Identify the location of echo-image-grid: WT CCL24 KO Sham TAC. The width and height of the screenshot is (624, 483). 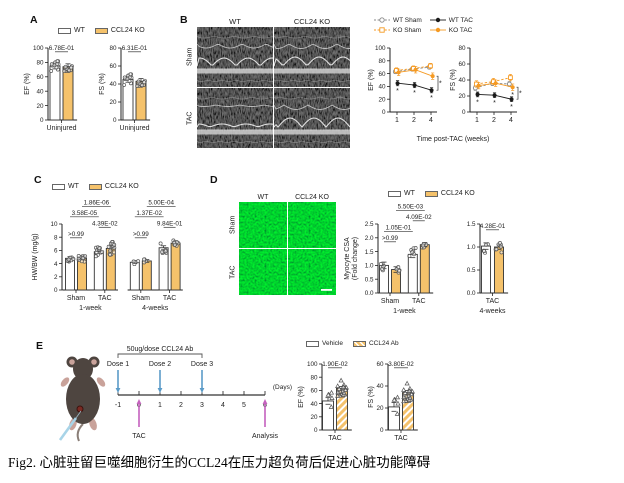
(267, 81).